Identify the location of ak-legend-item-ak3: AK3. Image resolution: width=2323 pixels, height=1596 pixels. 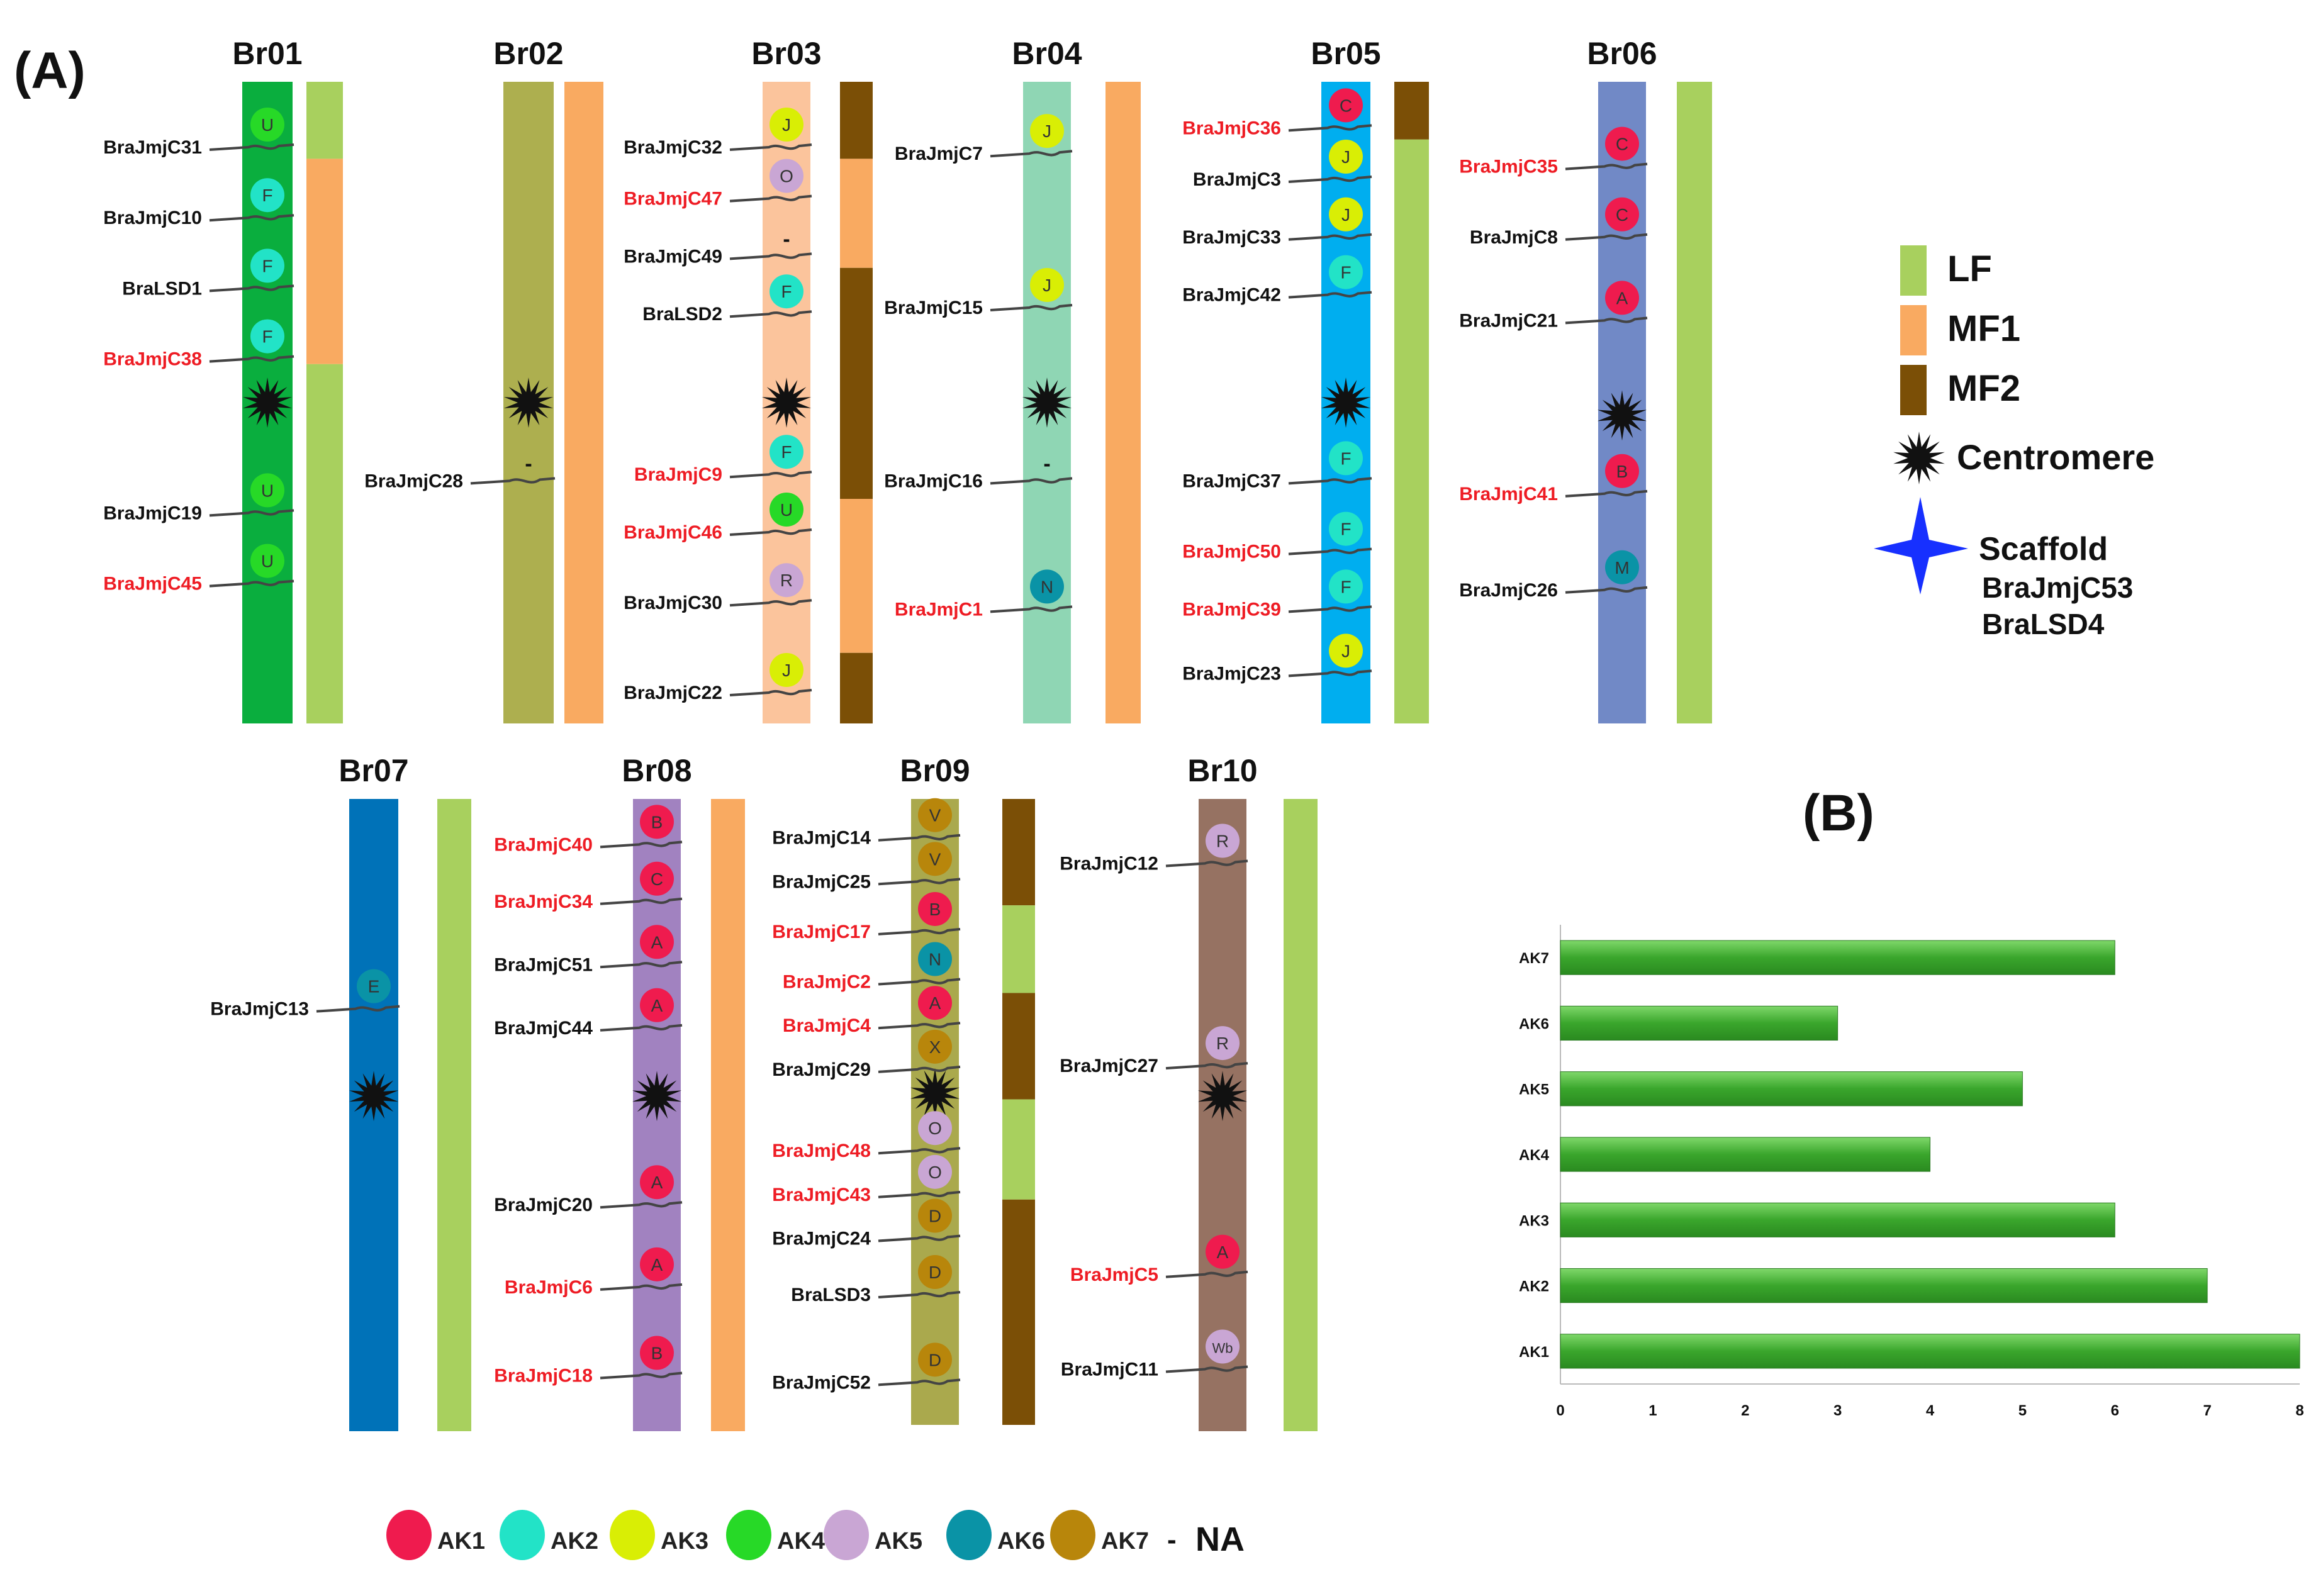
(659, 1535).